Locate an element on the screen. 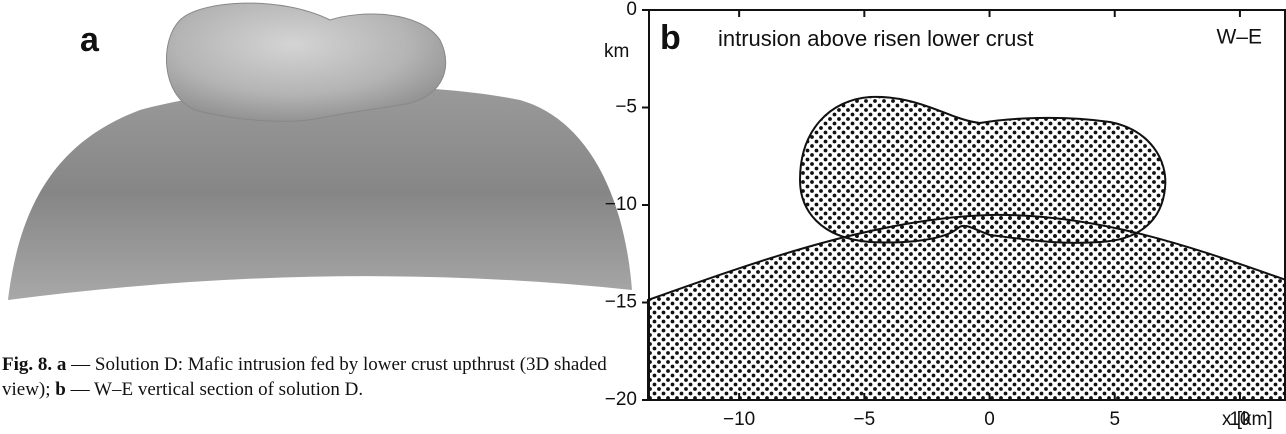 The width and height of the screenshot is (1286, 434). caption-text: — W–E vertical section of solution D. is located at coordinates (214, 389).